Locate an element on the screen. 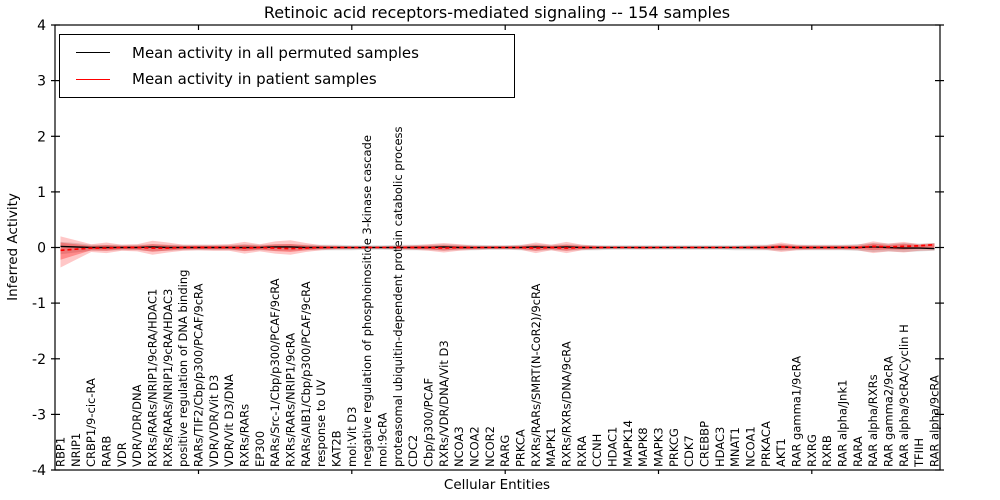  x-category-label: RARs/AIB1/Cbp/p300/PCAF/9cRA is located at coordinates (306, 374).